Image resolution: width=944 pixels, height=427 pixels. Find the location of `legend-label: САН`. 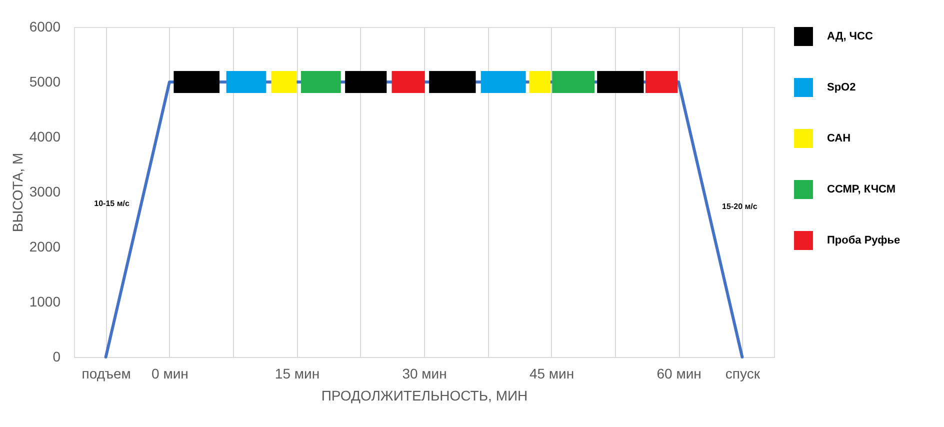

legend-label: САН is located at coordinates (839, 138).